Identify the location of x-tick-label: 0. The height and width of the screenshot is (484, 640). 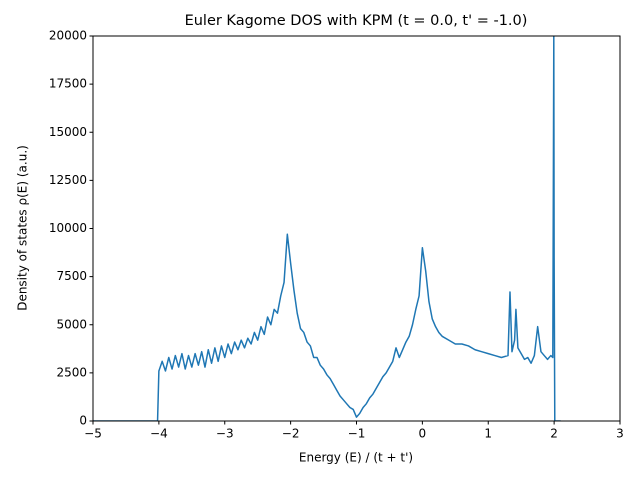
(423, 434).